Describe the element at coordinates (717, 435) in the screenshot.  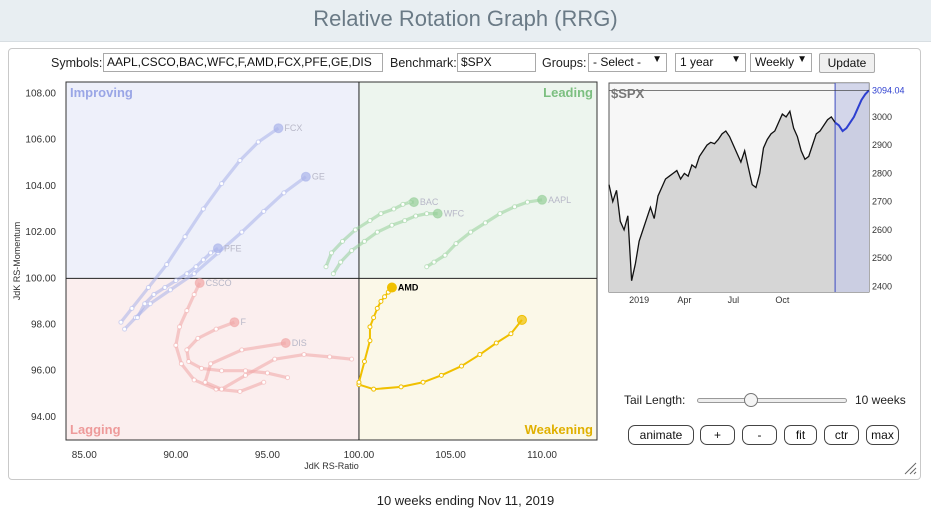
I see `zoom-in-button: +` at that location.